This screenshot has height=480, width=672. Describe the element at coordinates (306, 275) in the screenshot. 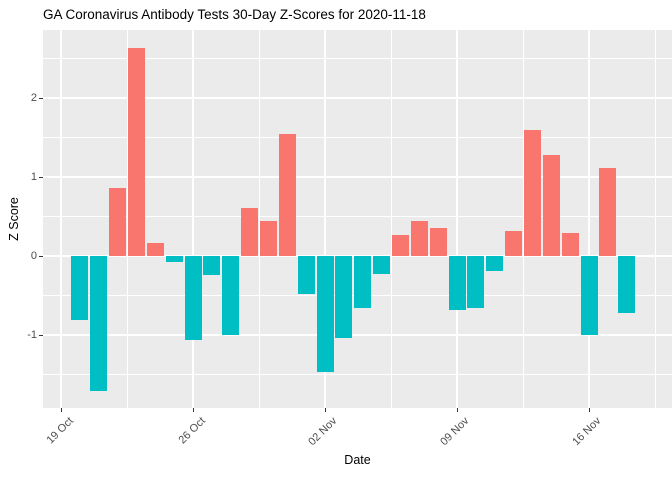

I see `bar-01-nov` at that location.